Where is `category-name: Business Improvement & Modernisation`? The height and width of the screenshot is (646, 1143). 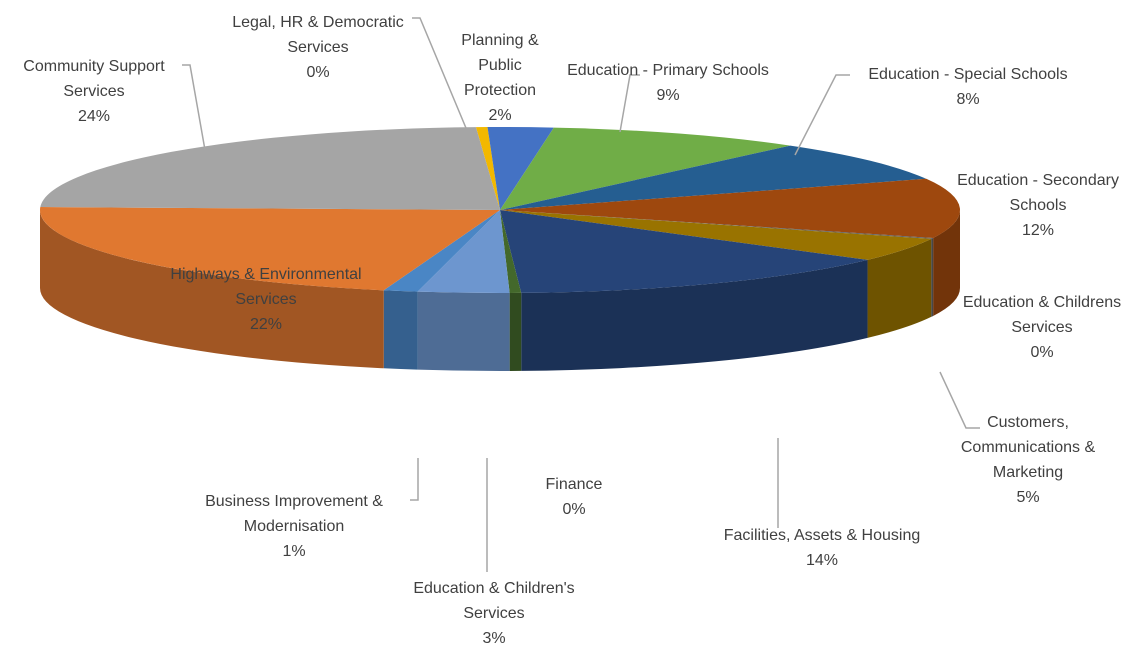 category-name: Business Improvement & Modernisation is located at coordinates (294, 514).